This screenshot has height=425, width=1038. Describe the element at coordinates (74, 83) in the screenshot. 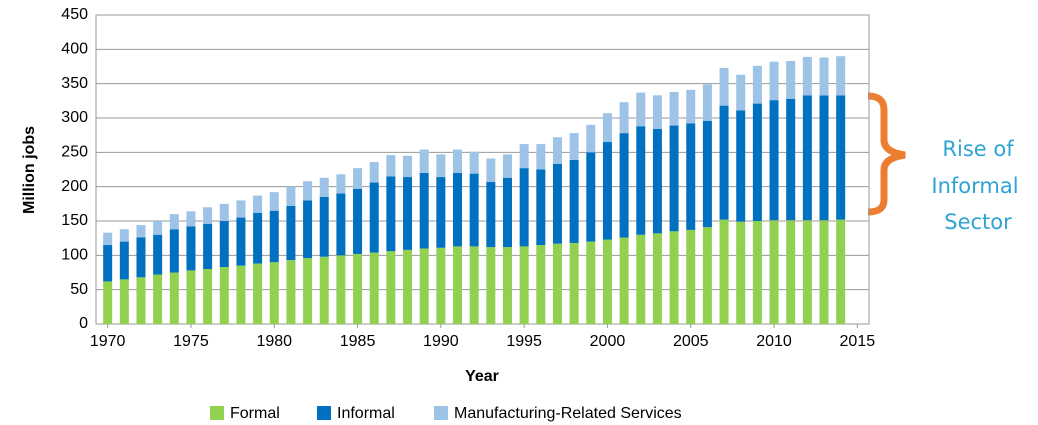

I see `y-tick-label: 350` at that location.